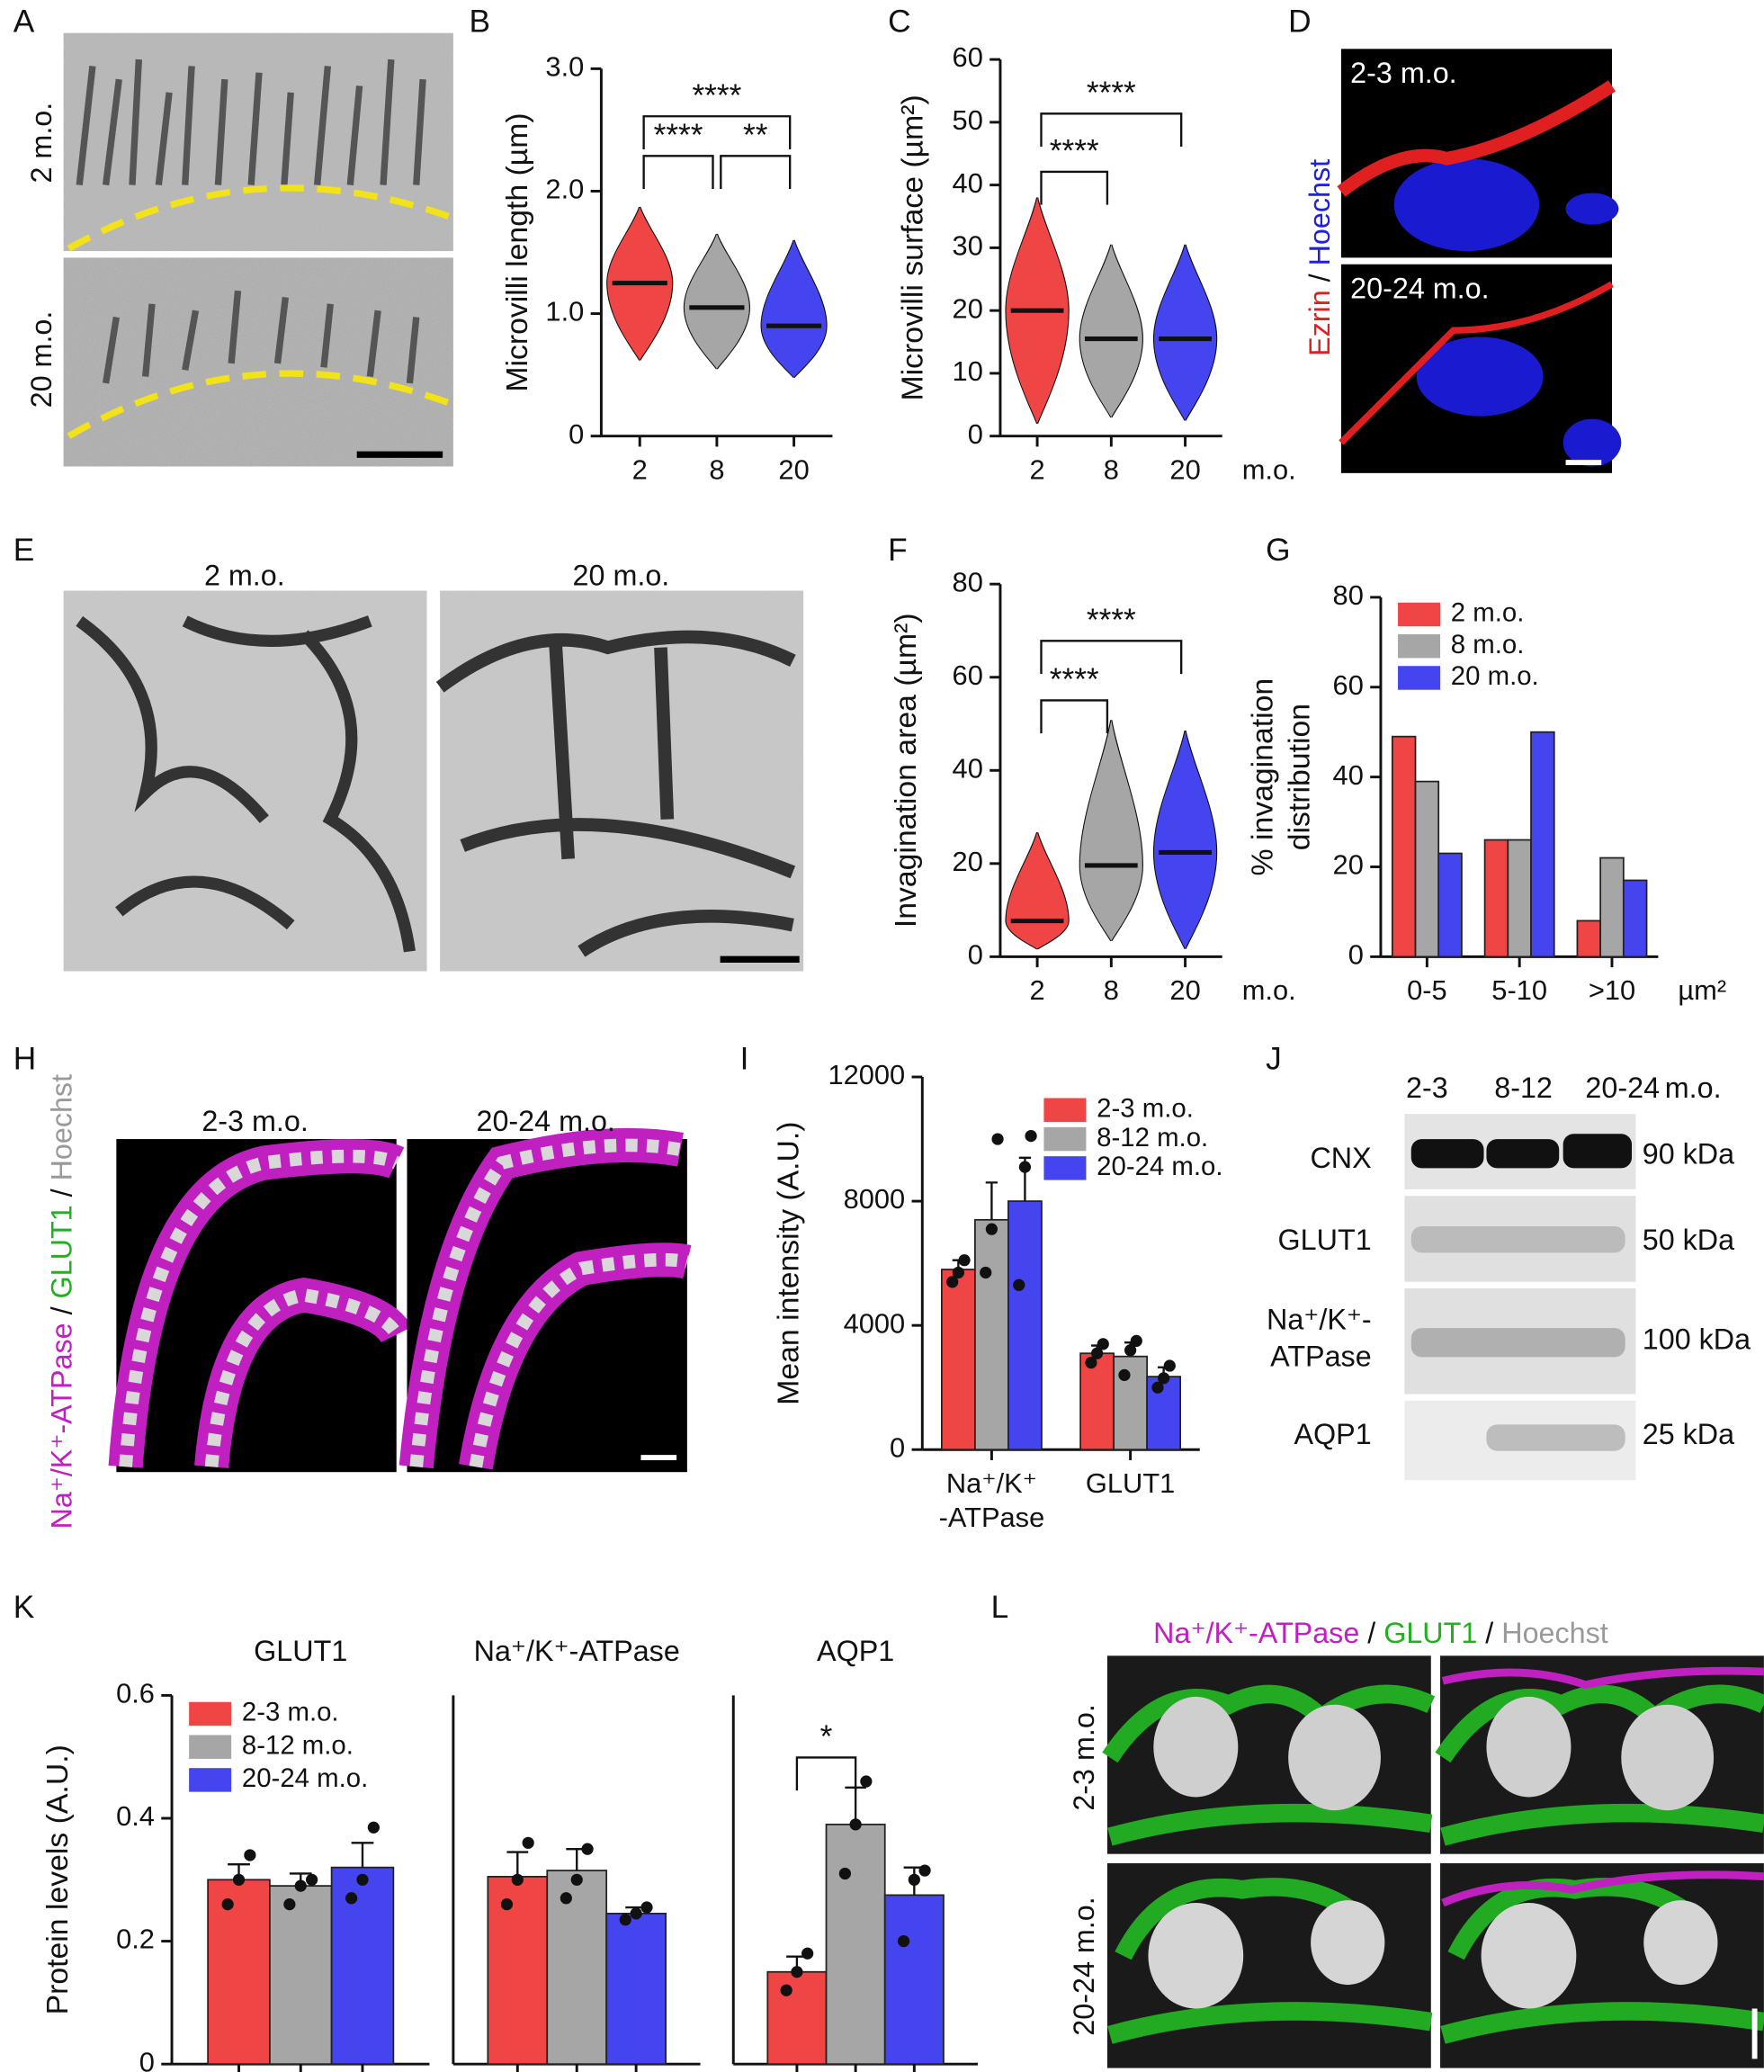 Image resolution: width=1764 pixels, height=2072 pixels. Describe the element at coordinates (61, 1192) in the screenshot. I see `stain-part: /` at that location.